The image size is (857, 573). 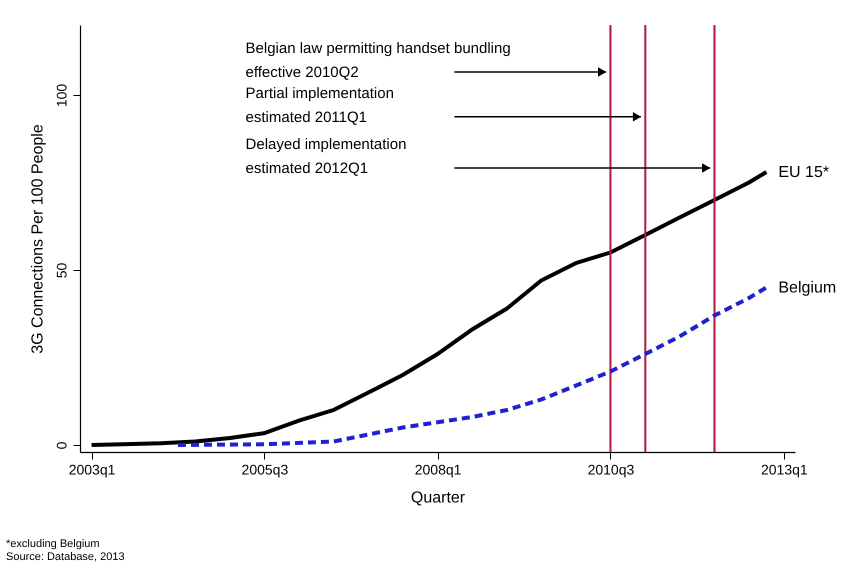 I want to click on x-tick-label: 2005q3, so click(x=265, y=470).